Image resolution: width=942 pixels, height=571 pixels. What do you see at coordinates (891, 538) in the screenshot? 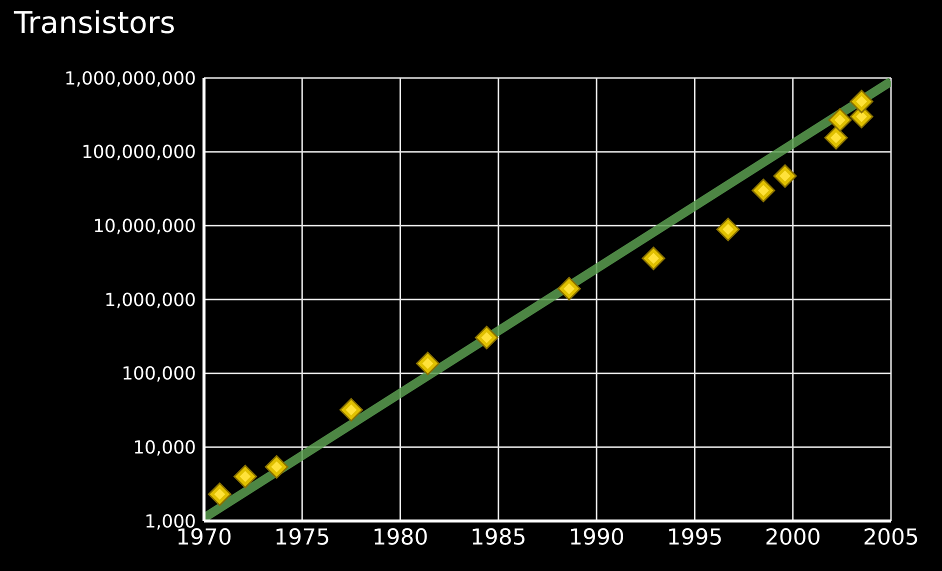
I see `x-tick-label: 2005` at bounding box center [891, 538].